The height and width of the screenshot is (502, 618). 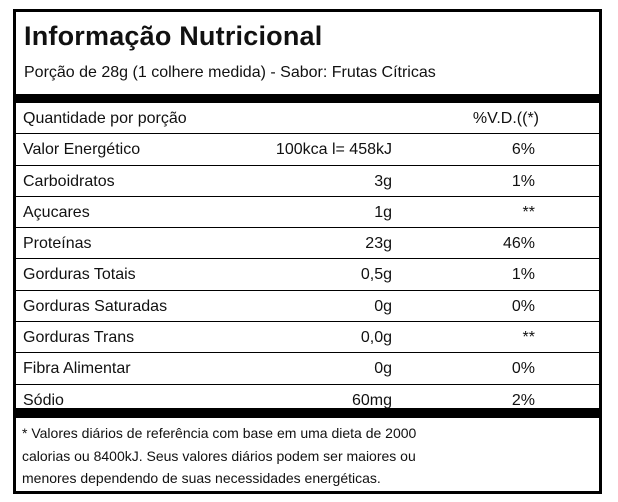 What do you see at coordinates (105, 118) in the screenshot?
I see `header-quantity-label: Quantidade por porção` at bounding box center [105, 118].